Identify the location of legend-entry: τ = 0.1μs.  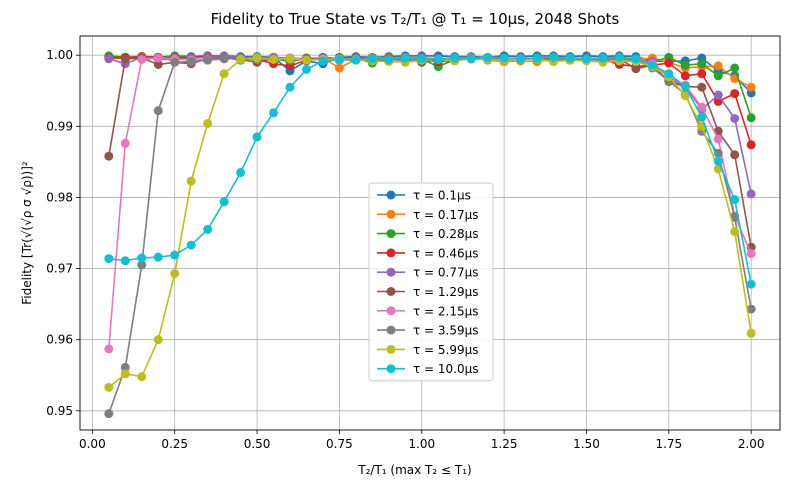
(424, 196).